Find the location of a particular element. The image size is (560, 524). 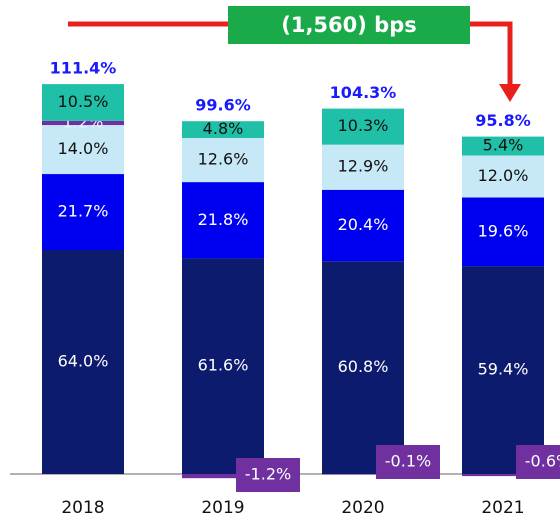

value-label: 61.6% is located at coordinates (223, 365).